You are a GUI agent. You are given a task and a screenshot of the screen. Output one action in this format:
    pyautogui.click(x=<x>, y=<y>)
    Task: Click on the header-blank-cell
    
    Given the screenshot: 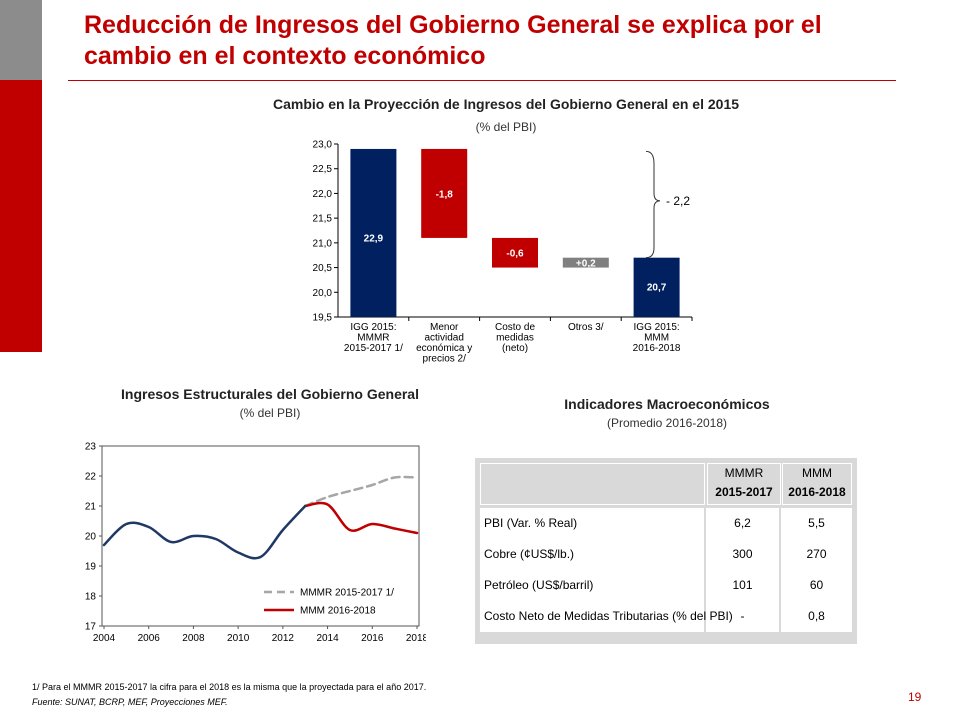 What is the action you would take?
    pyautogui.click(x=592, y=484)
    